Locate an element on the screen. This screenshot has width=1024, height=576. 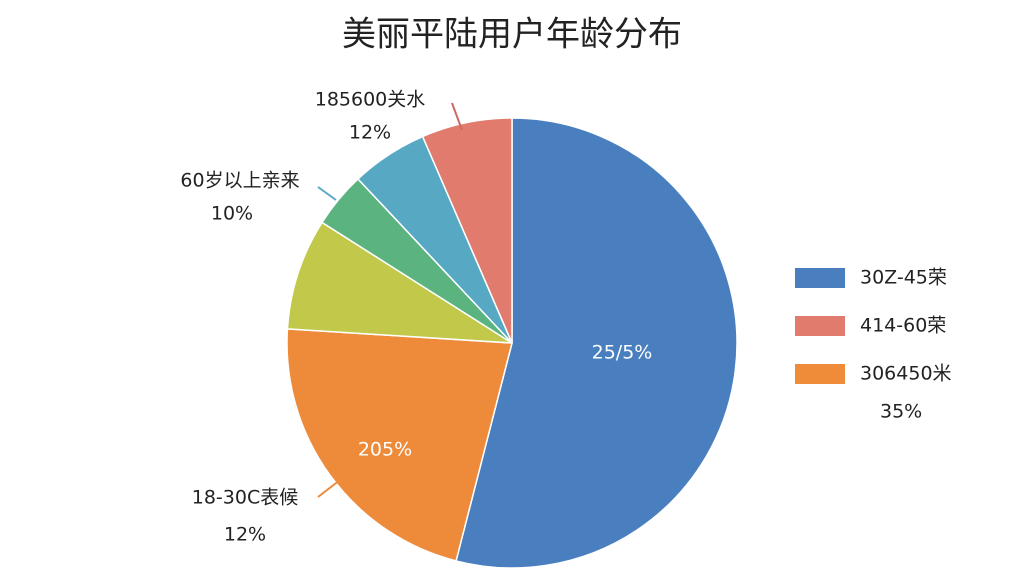
chart-title: 美丽平陆用户年龄分布 is located at coordinates (512, 35).